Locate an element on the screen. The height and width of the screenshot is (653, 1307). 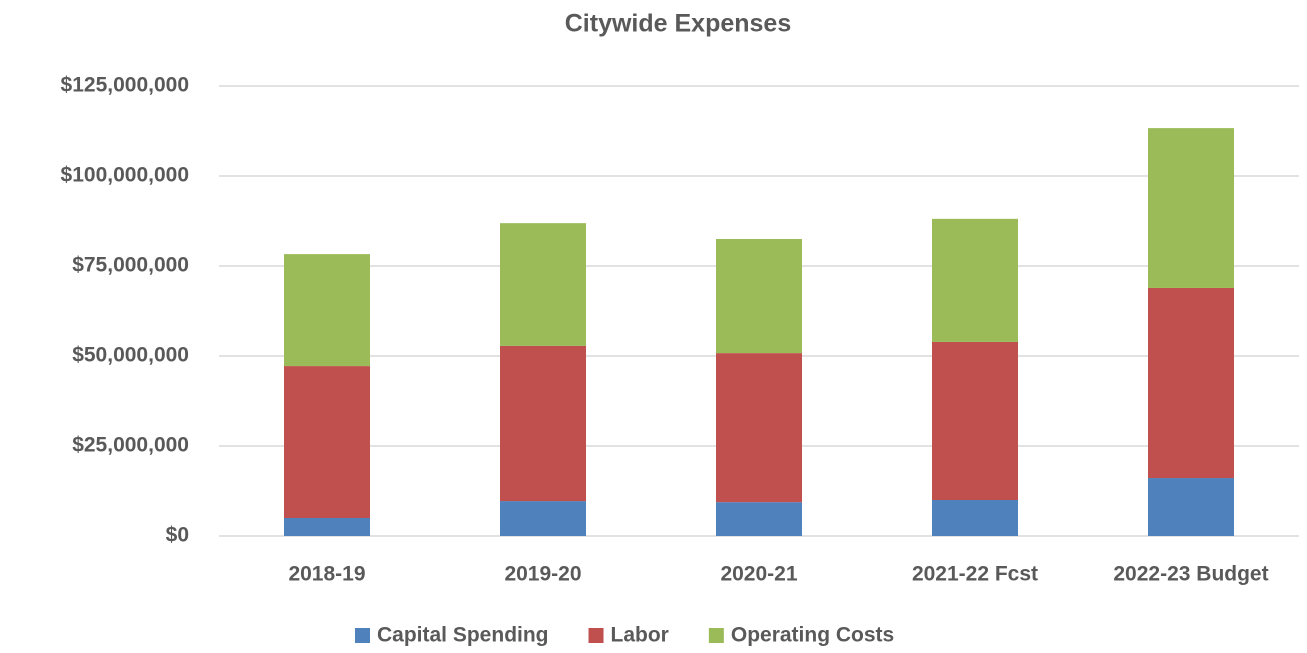
y-tick-label: $0 is located at coordinates (177, 535).